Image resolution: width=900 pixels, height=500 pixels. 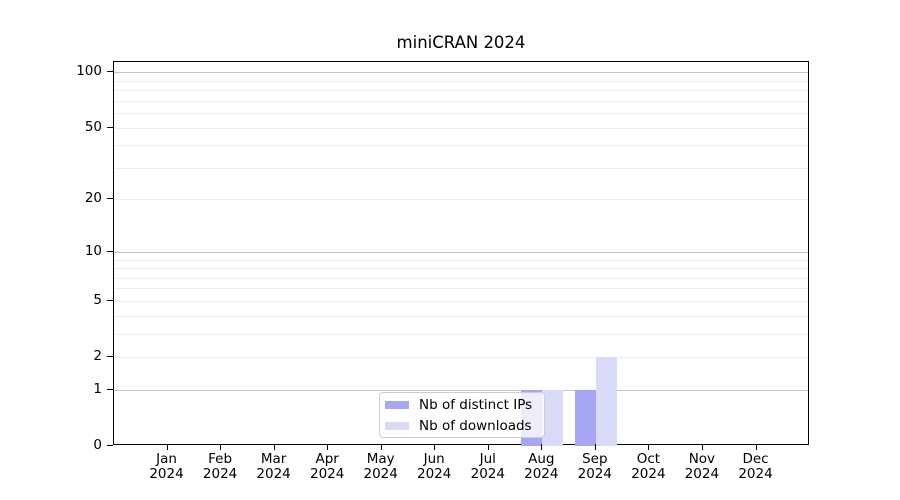 I want to click on x-tick-label: May 2024, so click(x=381, y=466).